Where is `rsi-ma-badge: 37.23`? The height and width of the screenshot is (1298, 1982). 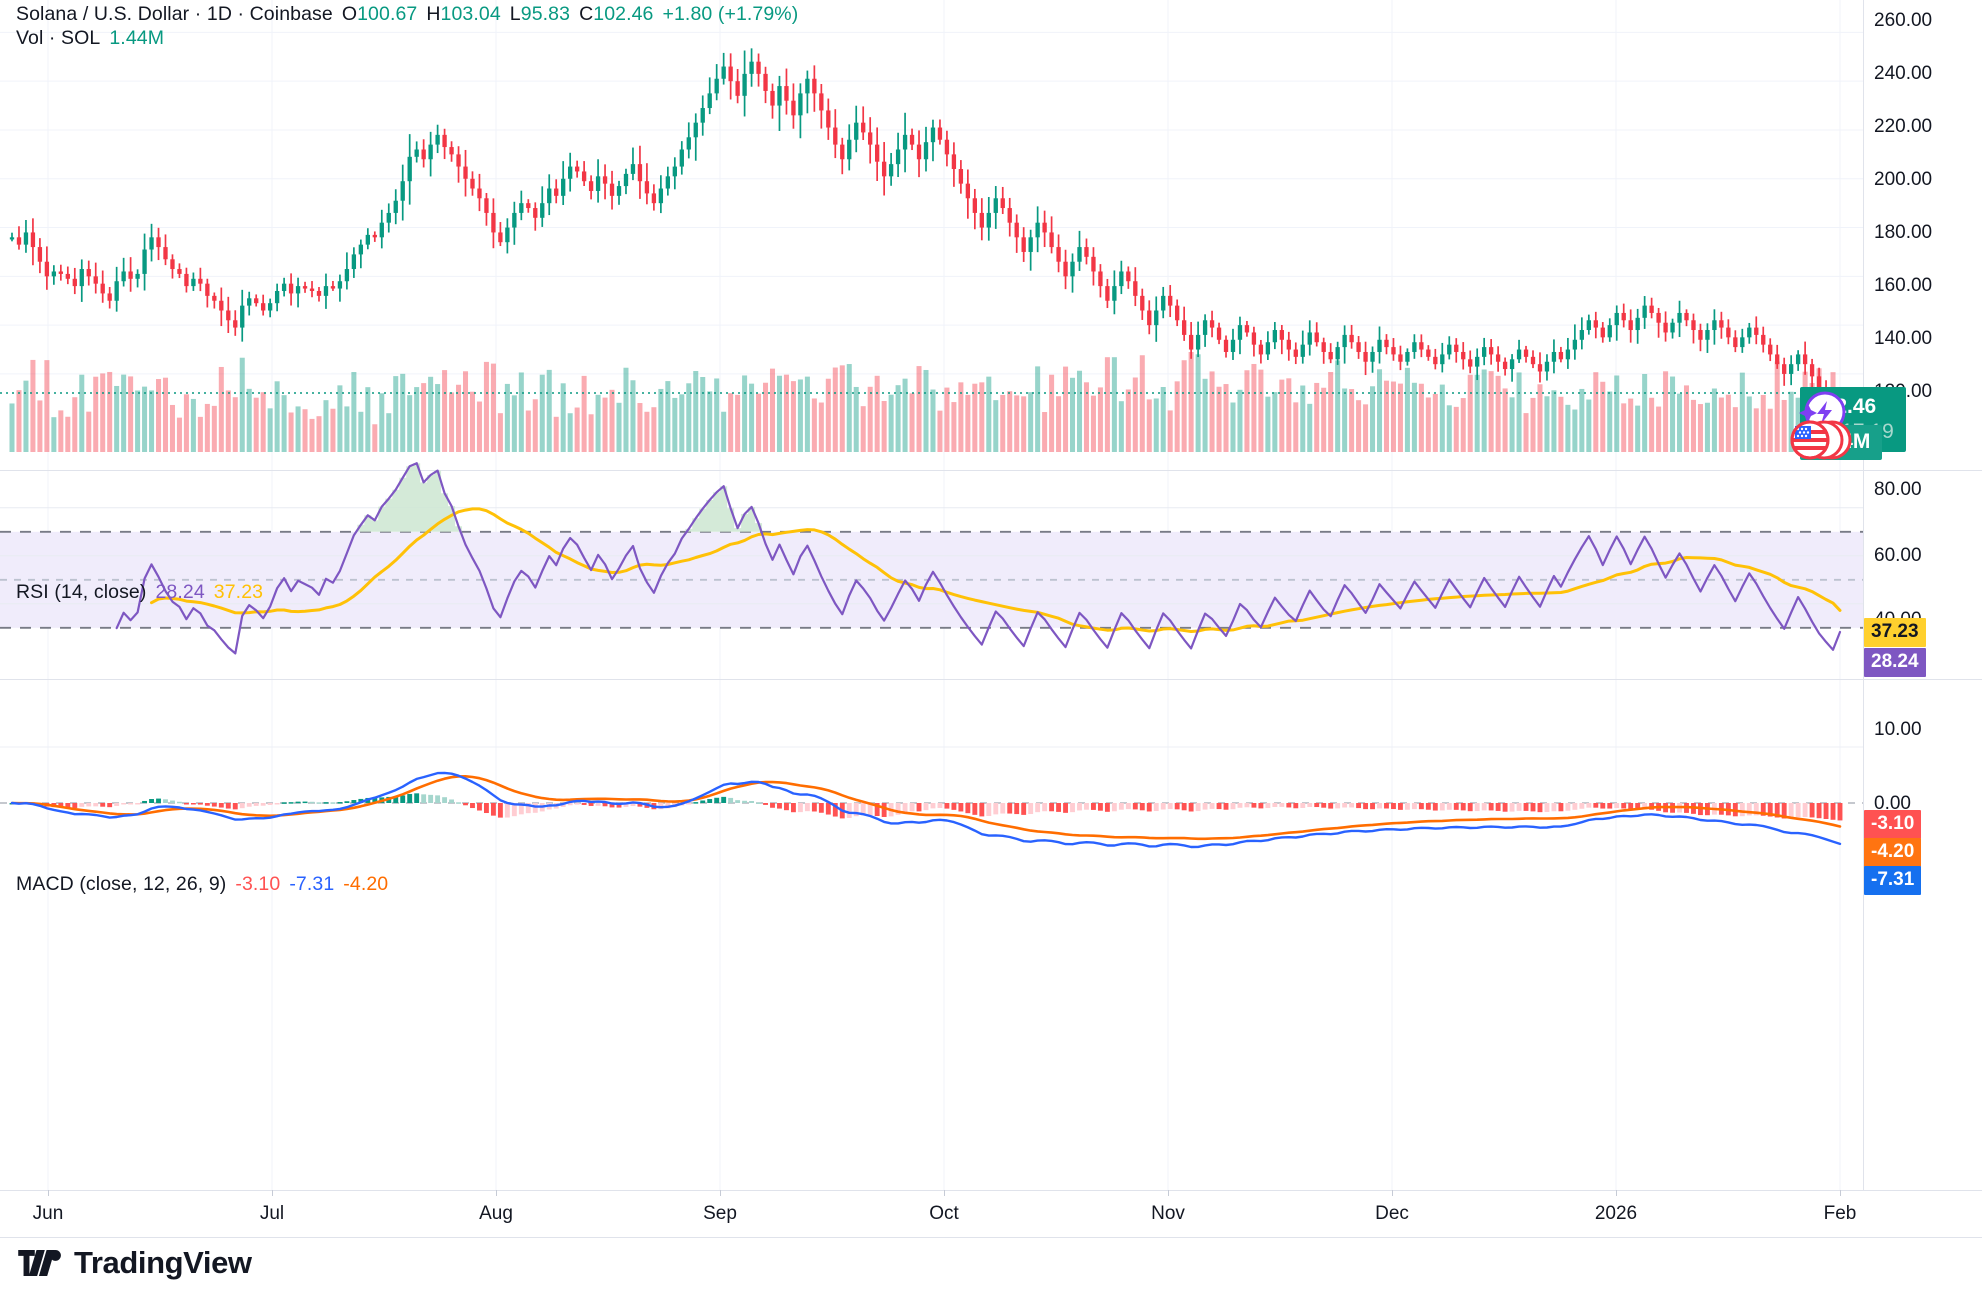 rsi-ma-badge: 37.23 is located at coordinates (1895, 632).